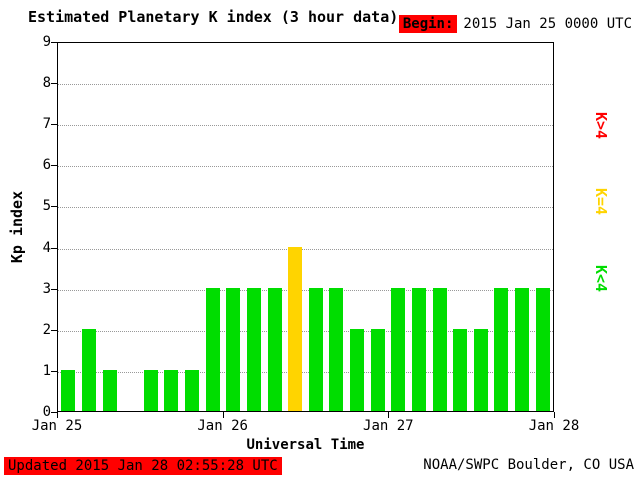  I want to click on y-tick-label-2: 2, so click(46, 329).